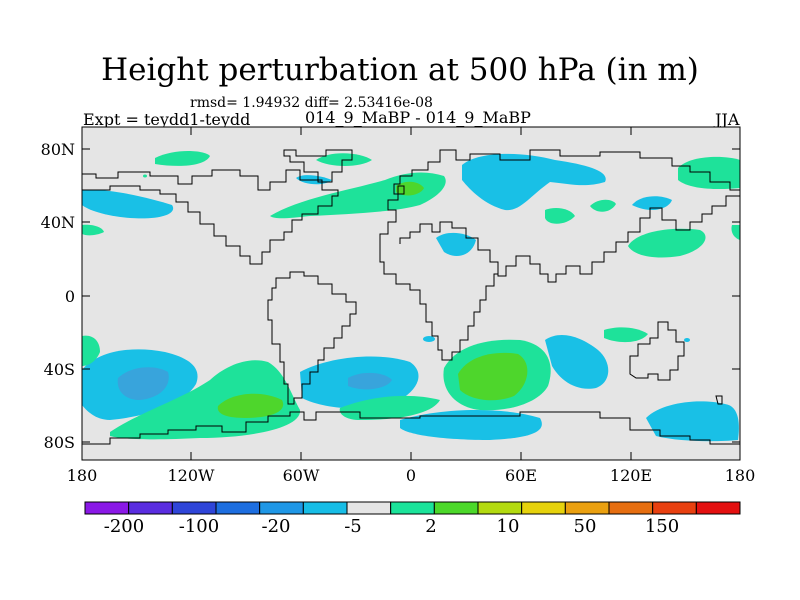  Describe the element at coordinates (585, 526) in the screenshot. I see `colorbar-label-7: 50` at that location.